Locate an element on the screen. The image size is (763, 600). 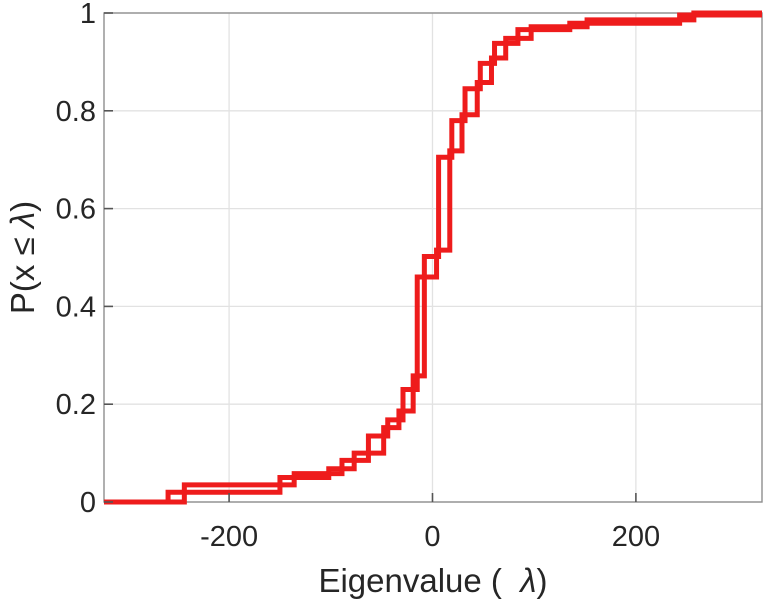
y-tick-label: 0.4 is located at coordinates (76, 307).